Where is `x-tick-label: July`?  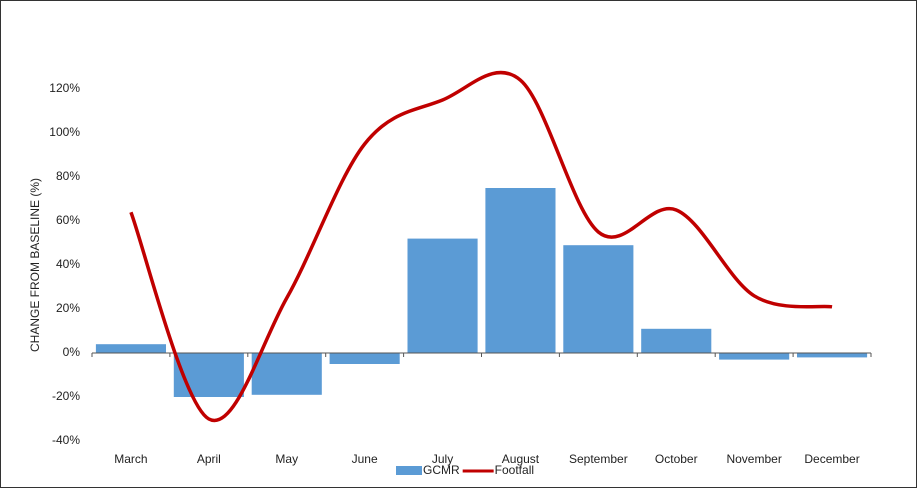
x-tick-label: July is located at coordinates (442, 459).